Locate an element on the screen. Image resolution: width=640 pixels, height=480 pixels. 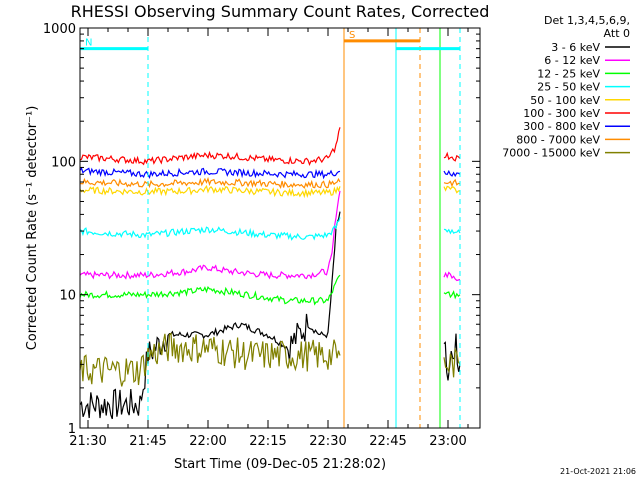
legend-header-2: Att 0 is located at coordinates (617, 33).